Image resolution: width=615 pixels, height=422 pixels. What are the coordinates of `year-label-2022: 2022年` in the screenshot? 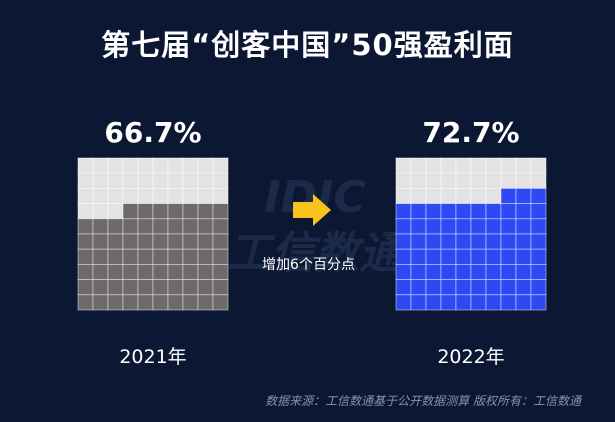 It's located at (471, 357).